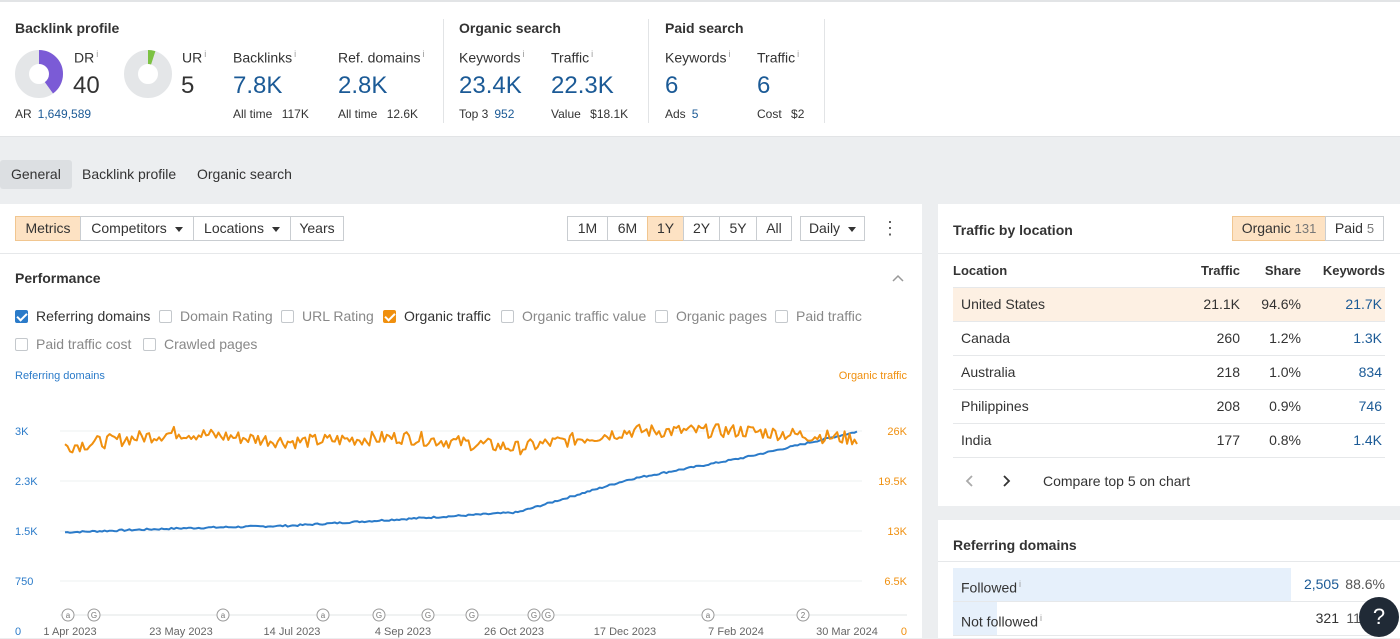  I want to click on chevron-right-icon, so click(1006, 481).